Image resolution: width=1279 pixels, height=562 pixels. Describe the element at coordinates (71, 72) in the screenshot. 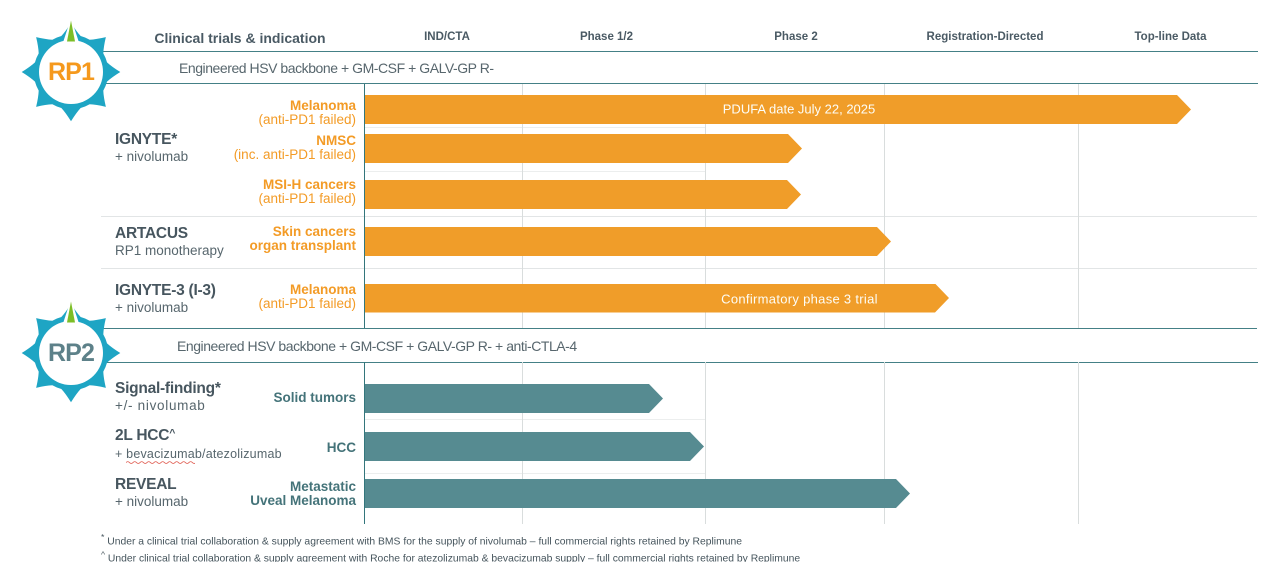

I see `svg-text: RP1` at that location.